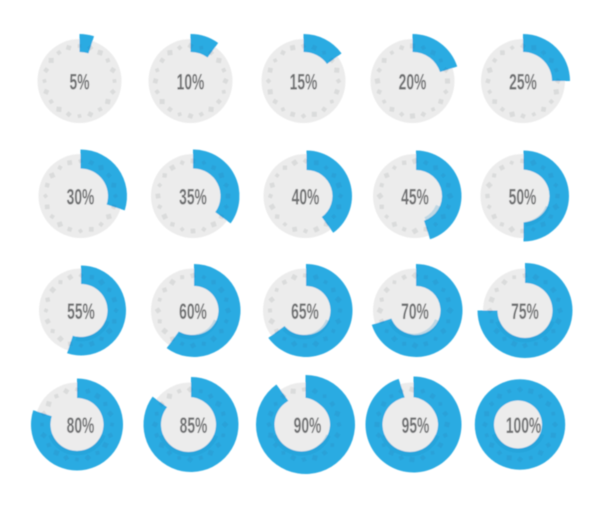  What do you see at coordinates (415, 310) in the screenshot?
I see `svg-text: 70%` at bounding box center [415, 310].